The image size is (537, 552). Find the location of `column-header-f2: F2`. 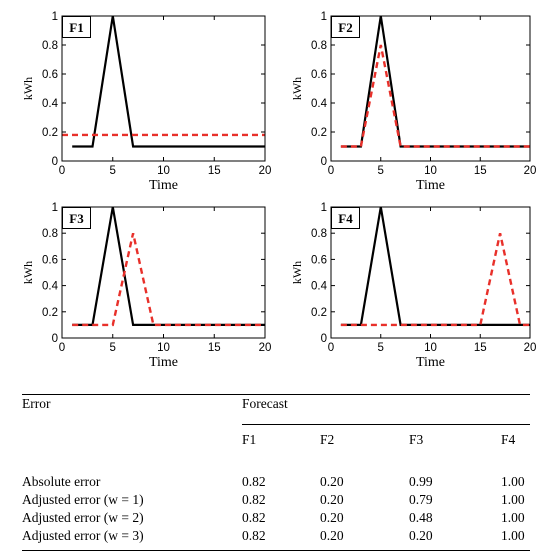

column-header-f2: F2 is located at coordinates (327, 439).